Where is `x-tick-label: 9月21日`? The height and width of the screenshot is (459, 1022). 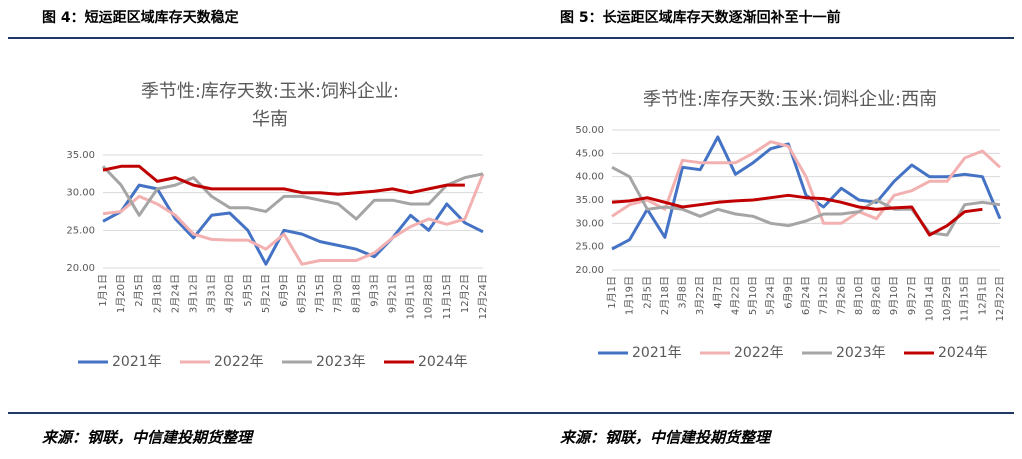 x-tick-label: 9月21日 is located at coordinates (393, 293).